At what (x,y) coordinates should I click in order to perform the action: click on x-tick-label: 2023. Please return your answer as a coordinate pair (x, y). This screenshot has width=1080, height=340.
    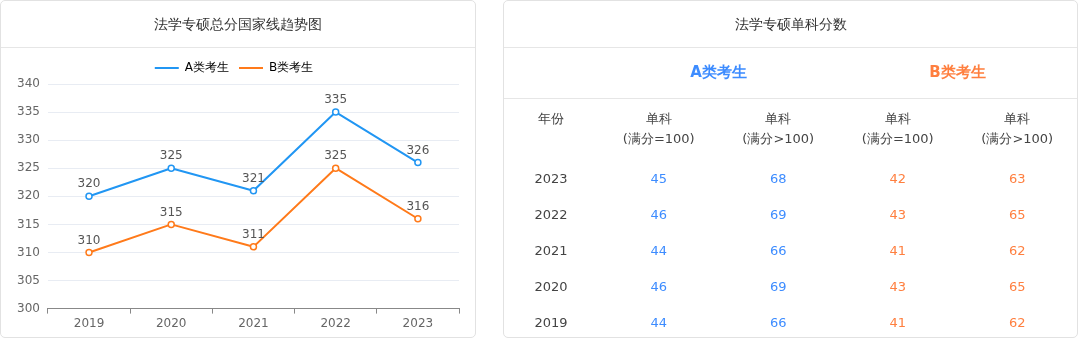
    Looking at the image, I should click on (418, 322).